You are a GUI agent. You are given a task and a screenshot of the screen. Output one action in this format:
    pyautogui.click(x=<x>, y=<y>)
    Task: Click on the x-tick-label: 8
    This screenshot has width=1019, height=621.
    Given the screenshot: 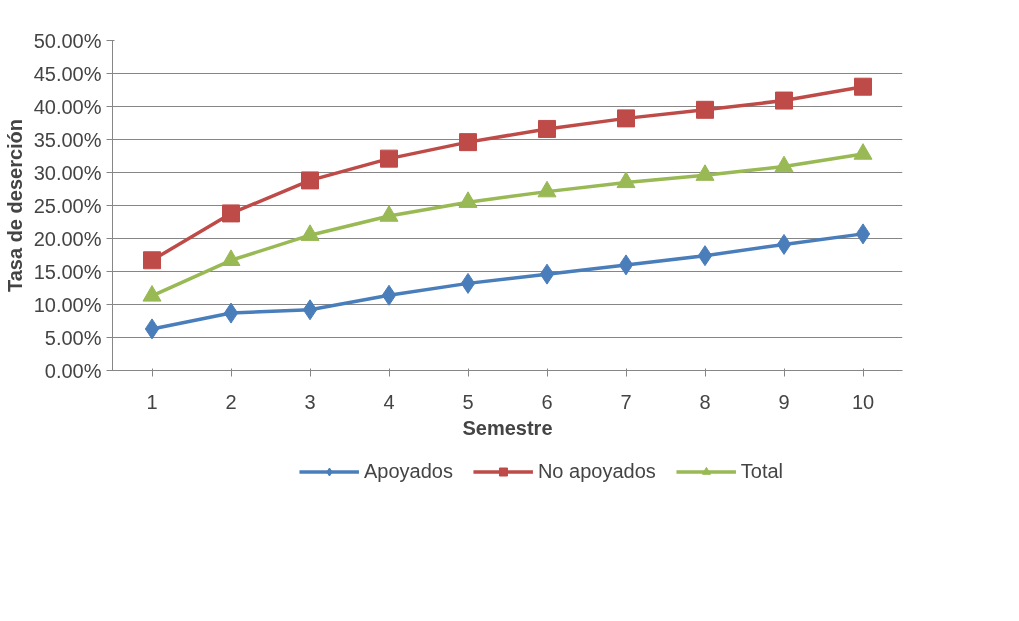 What is the action you would take?
    pyautogui.click(x=705, y=401)
    